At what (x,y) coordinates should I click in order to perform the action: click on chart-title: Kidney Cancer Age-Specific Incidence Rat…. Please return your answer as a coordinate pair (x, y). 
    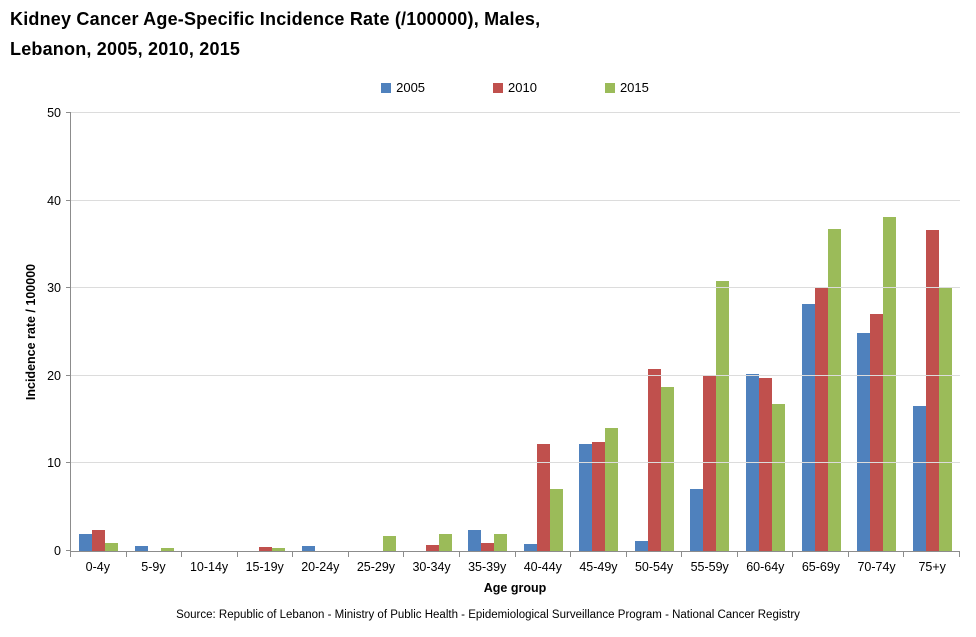
    Looking at the image, I should click on (275, 34).